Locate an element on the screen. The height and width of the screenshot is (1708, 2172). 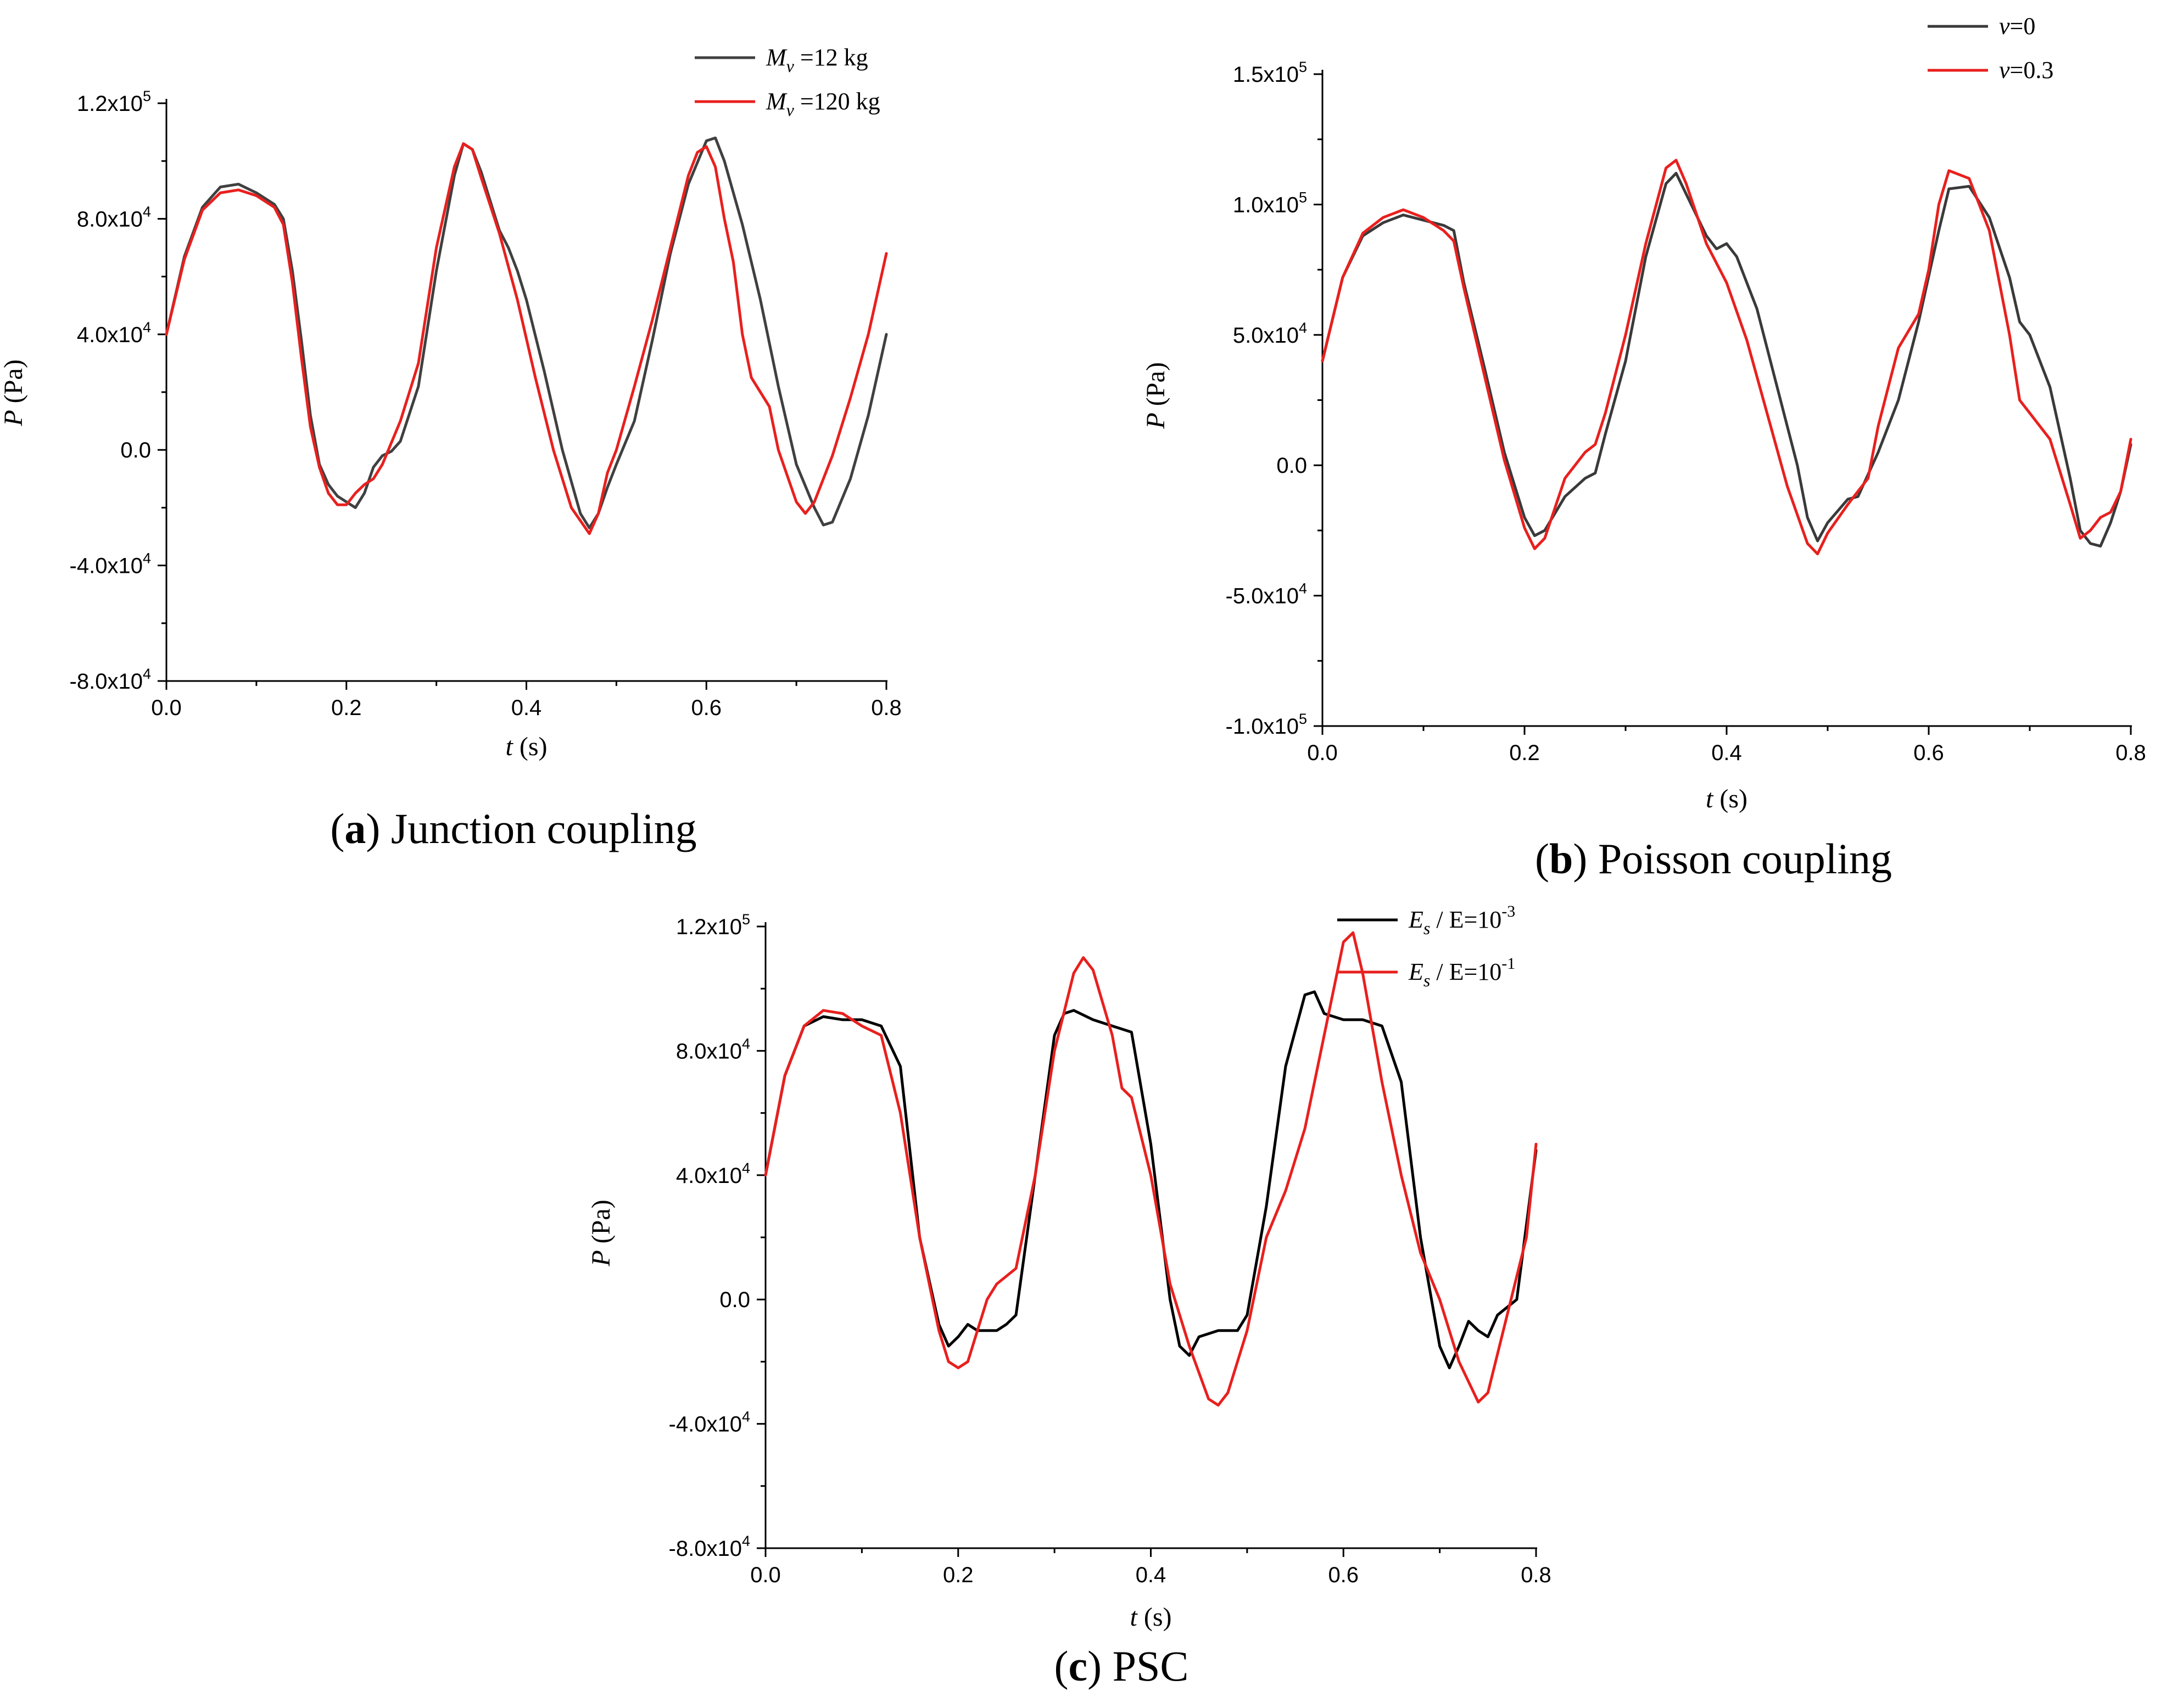
legend-label-1: Mv =12 kg is located at coordinates (817, 60).